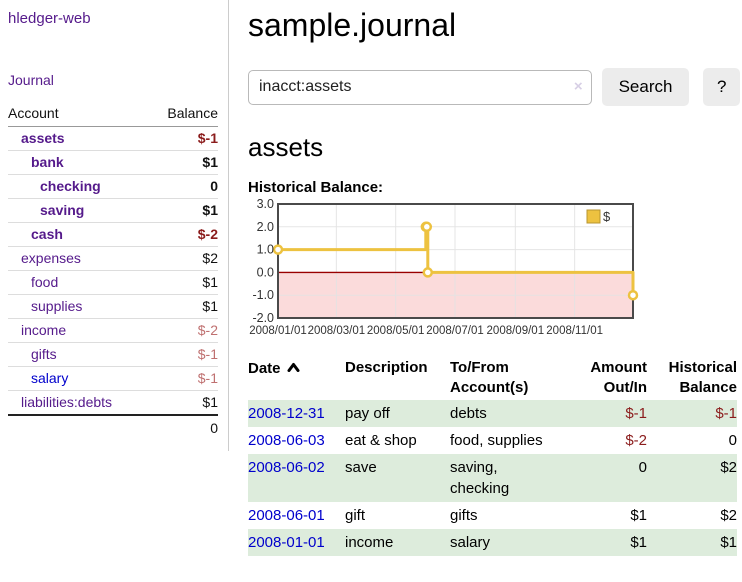 The width and height of the screenshot is (742, 582). Describe the element at coordinates (62, 210) in the screenshot. I see `account-link: saving` at that location.